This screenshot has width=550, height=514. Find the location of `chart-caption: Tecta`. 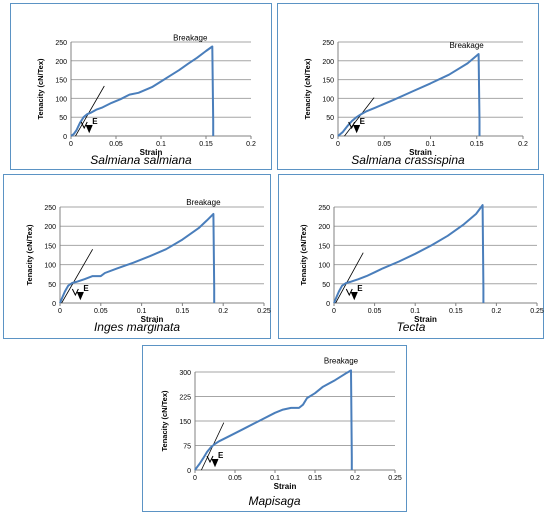

chart-caption: Tecta is located at coordinates (411, 327).